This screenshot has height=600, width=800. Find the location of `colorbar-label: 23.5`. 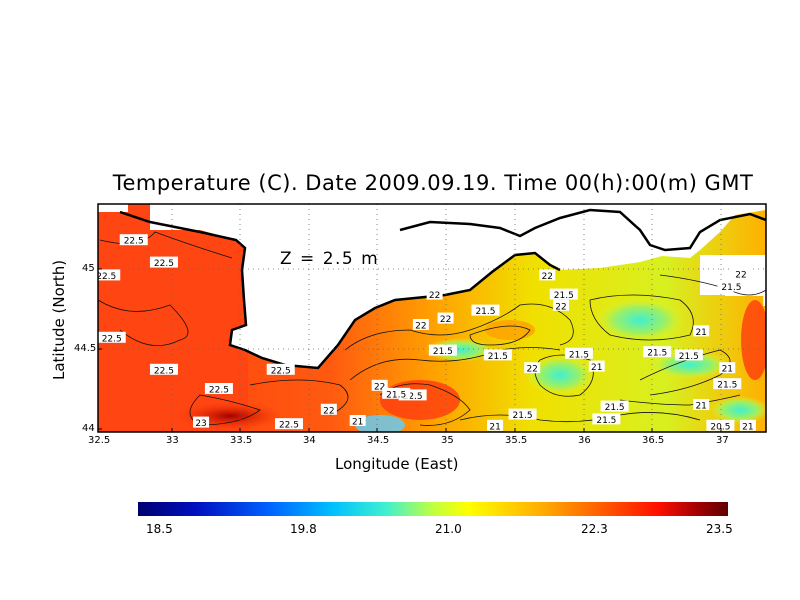

colorbar-label: 23.5 is located at coordinates (719, 529).